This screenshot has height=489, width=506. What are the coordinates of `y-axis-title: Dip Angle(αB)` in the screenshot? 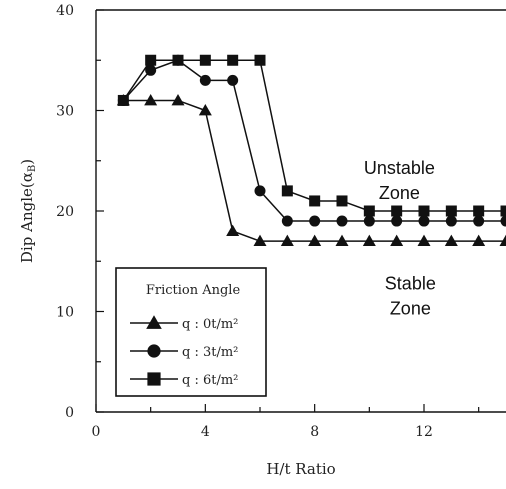 It's located at (28, 211).